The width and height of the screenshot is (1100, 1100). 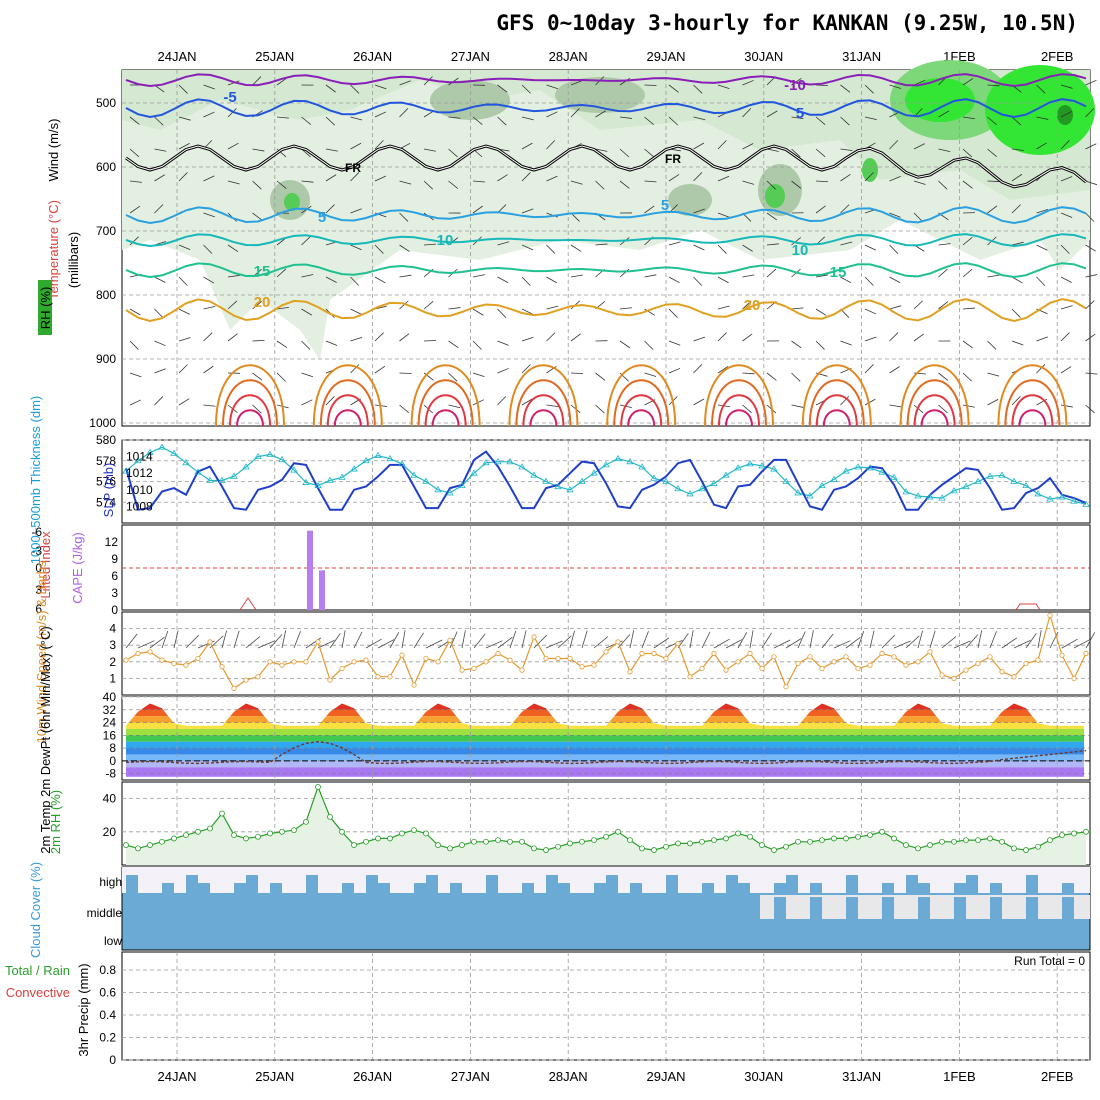 What do you see at coordinates (606, 475) in the screenshot?
I see `thickness-line` at bounding box center [606, 475].